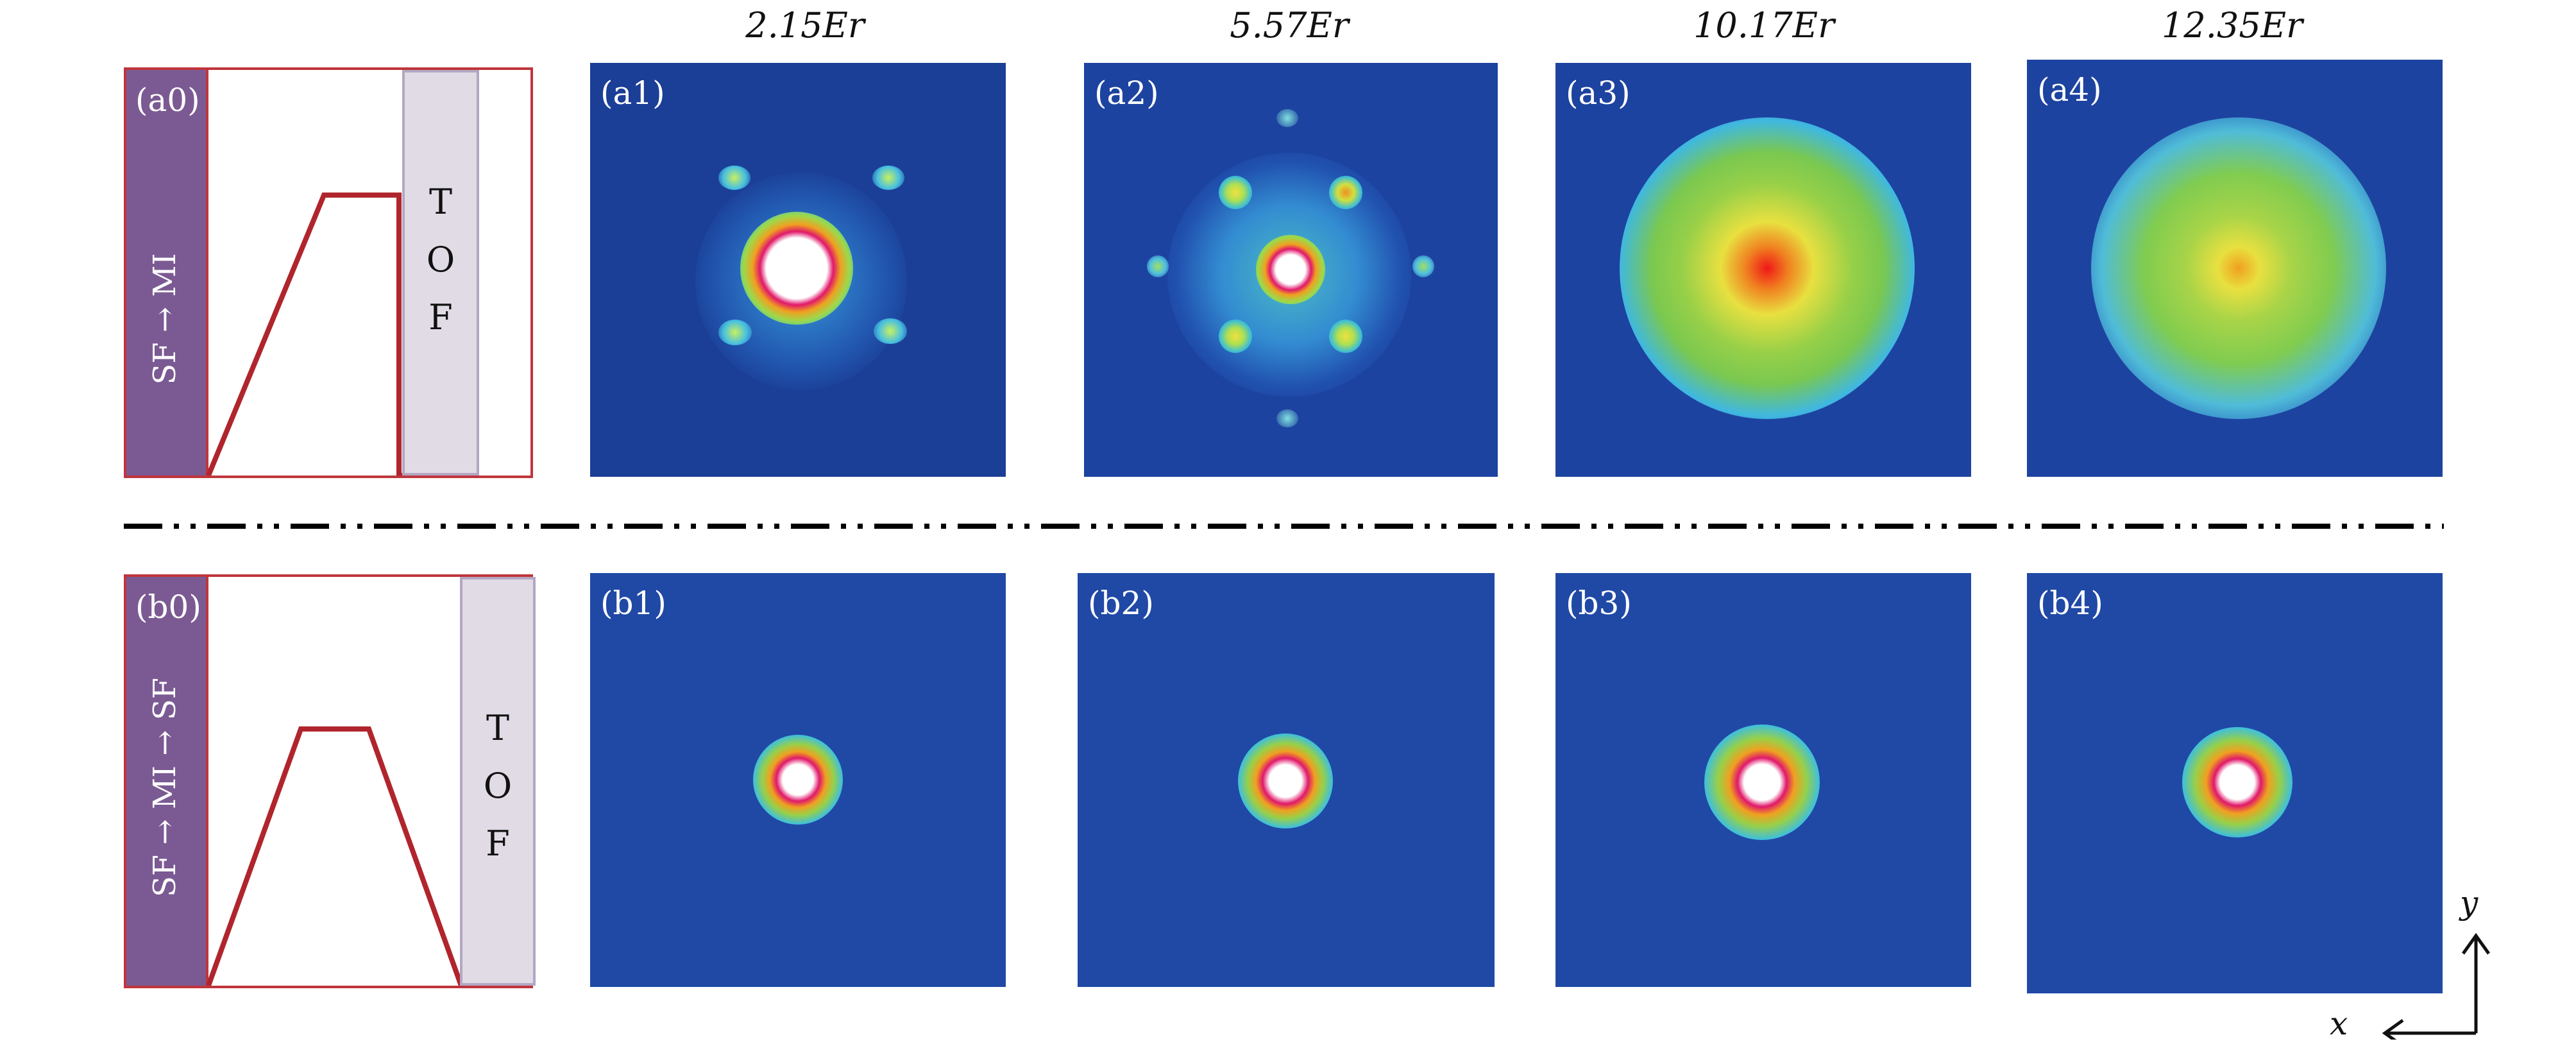 This screenshot has height=1046, width=2576. I want to click on column-title-3: 10.17Er, so click(1764, 25).